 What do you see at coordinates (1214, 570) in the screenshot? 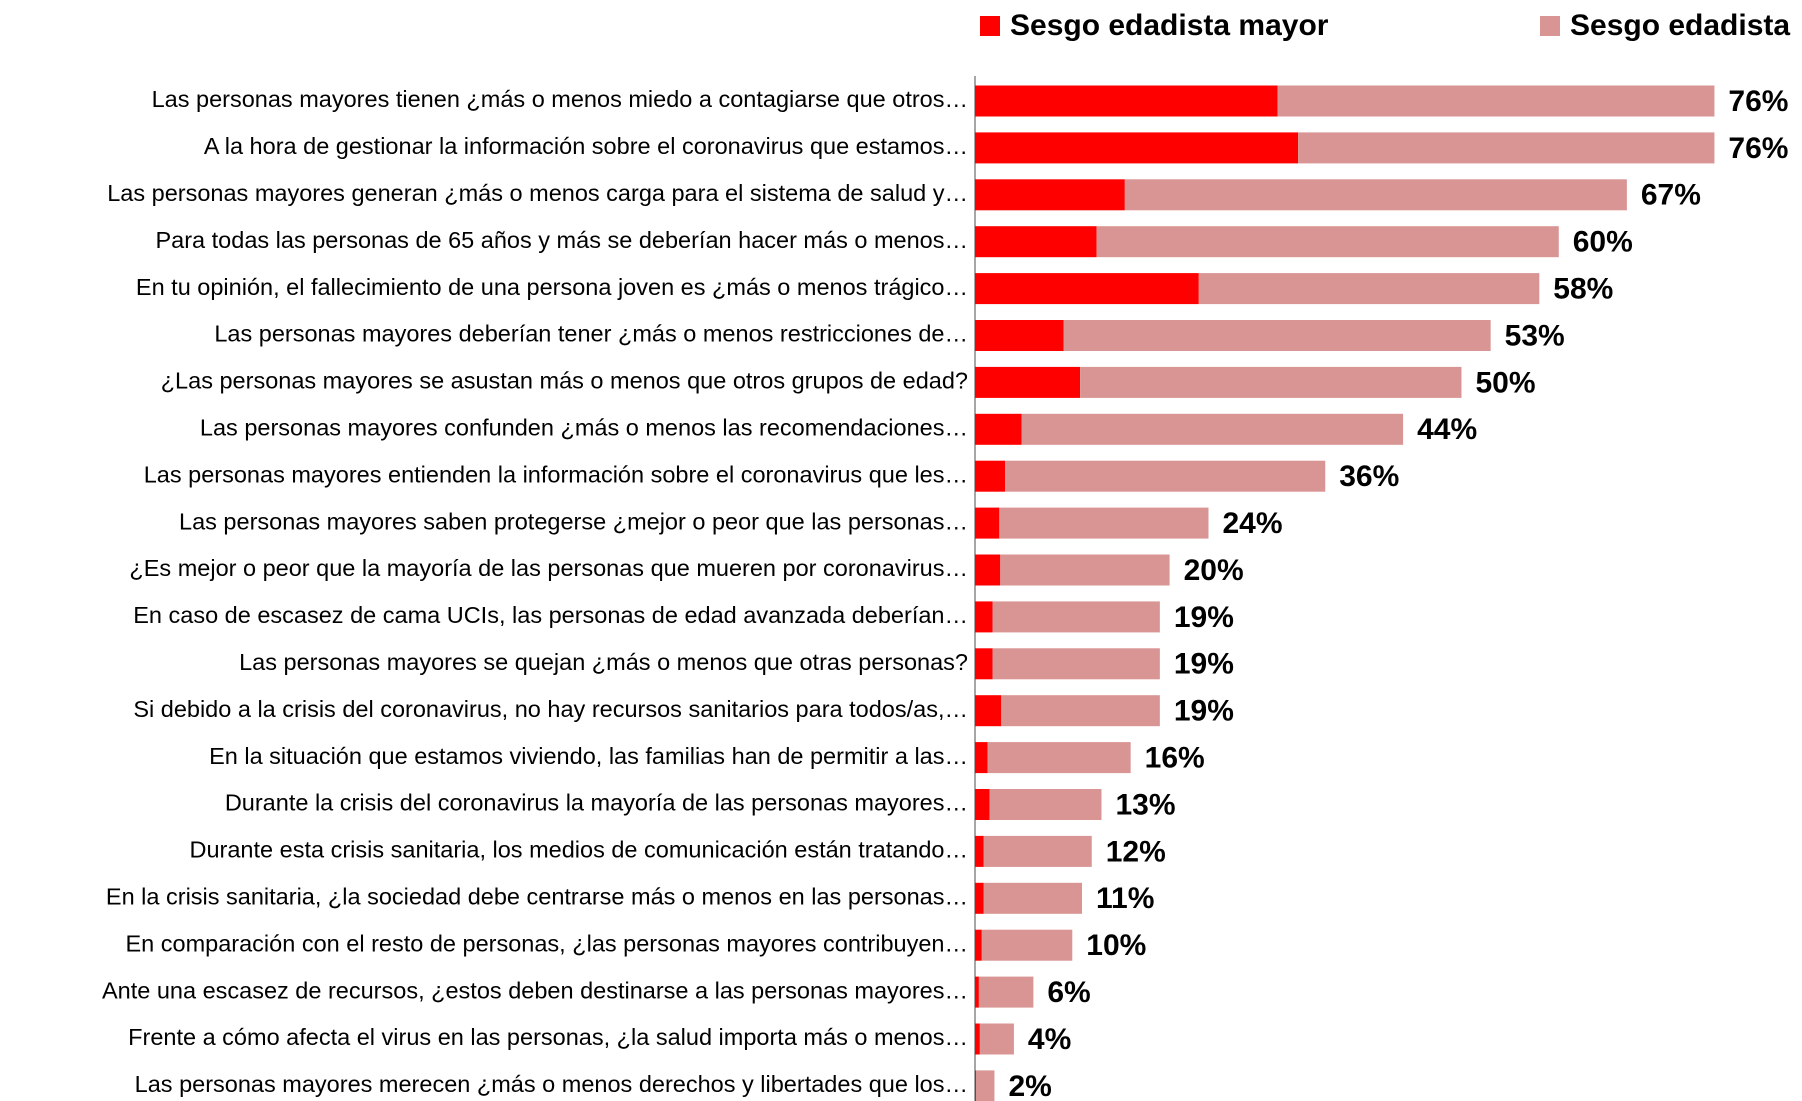
I see `total-label: 20%` at bounding box center [1214, 570].